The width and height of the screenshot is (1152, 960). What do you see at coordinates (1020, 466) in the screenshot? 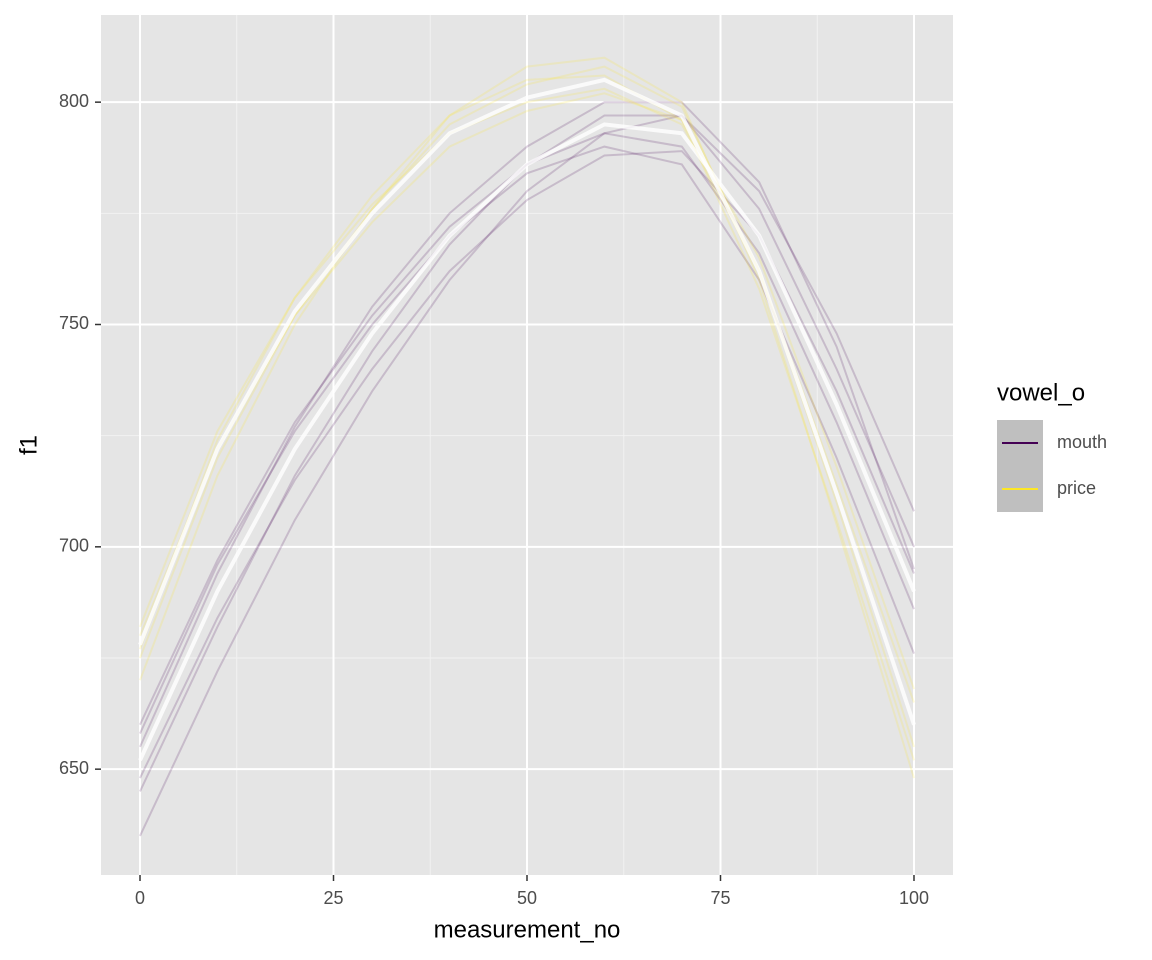
I see `legend-key-background` at bounding box center [1020, 466].